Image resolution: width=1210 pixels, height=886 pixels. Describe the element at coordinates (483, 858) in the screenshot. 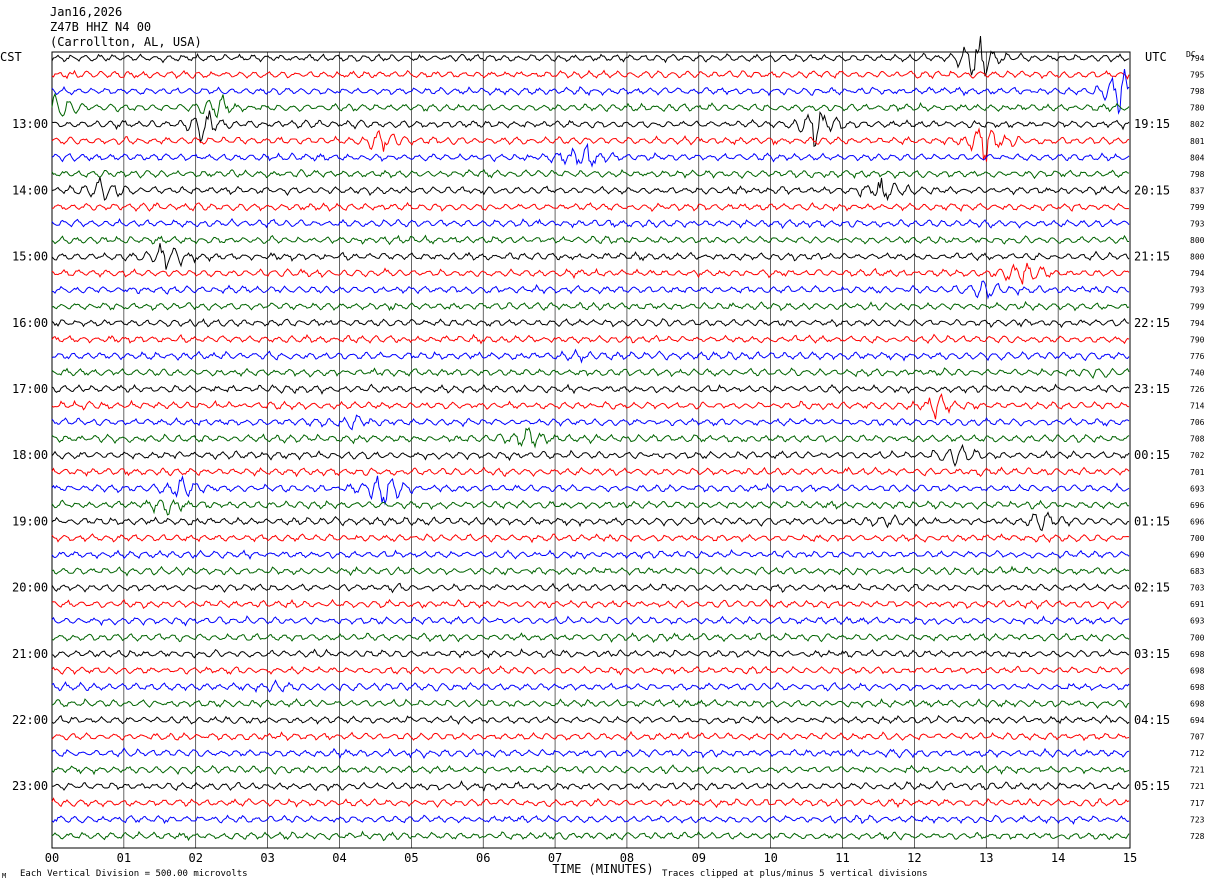

I see `x-tick-label: 06` at that location.